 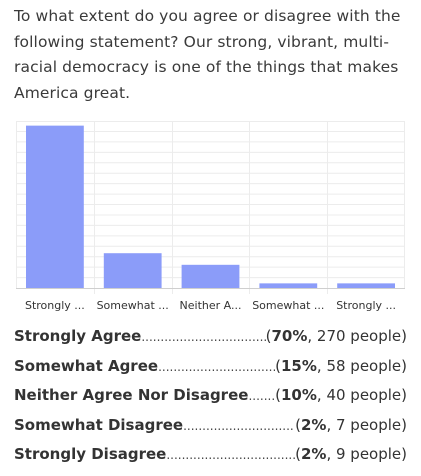 I want to click on result-percent: 15%, so click(x=299, y=365).